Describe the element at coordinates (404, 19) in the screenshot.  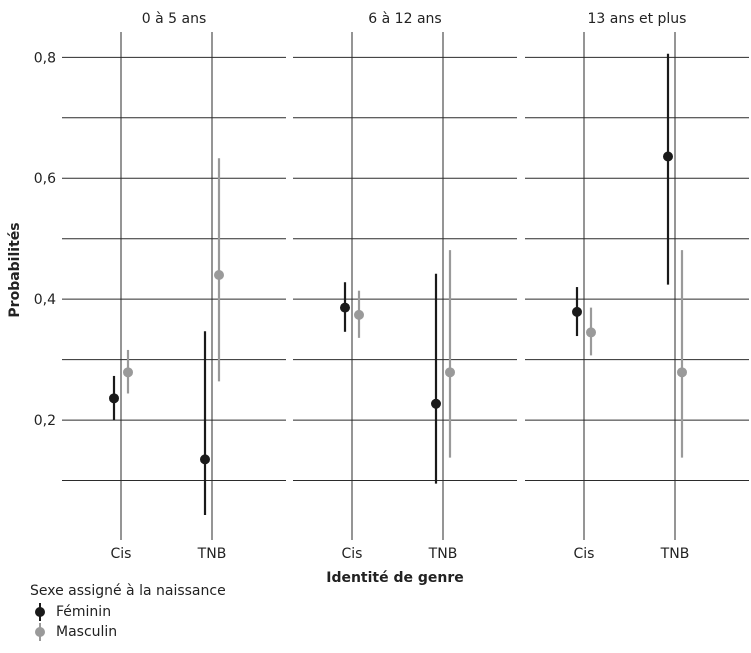
I see `facet-title-6-a-12-ans: 6 à 12 ans` at that location.